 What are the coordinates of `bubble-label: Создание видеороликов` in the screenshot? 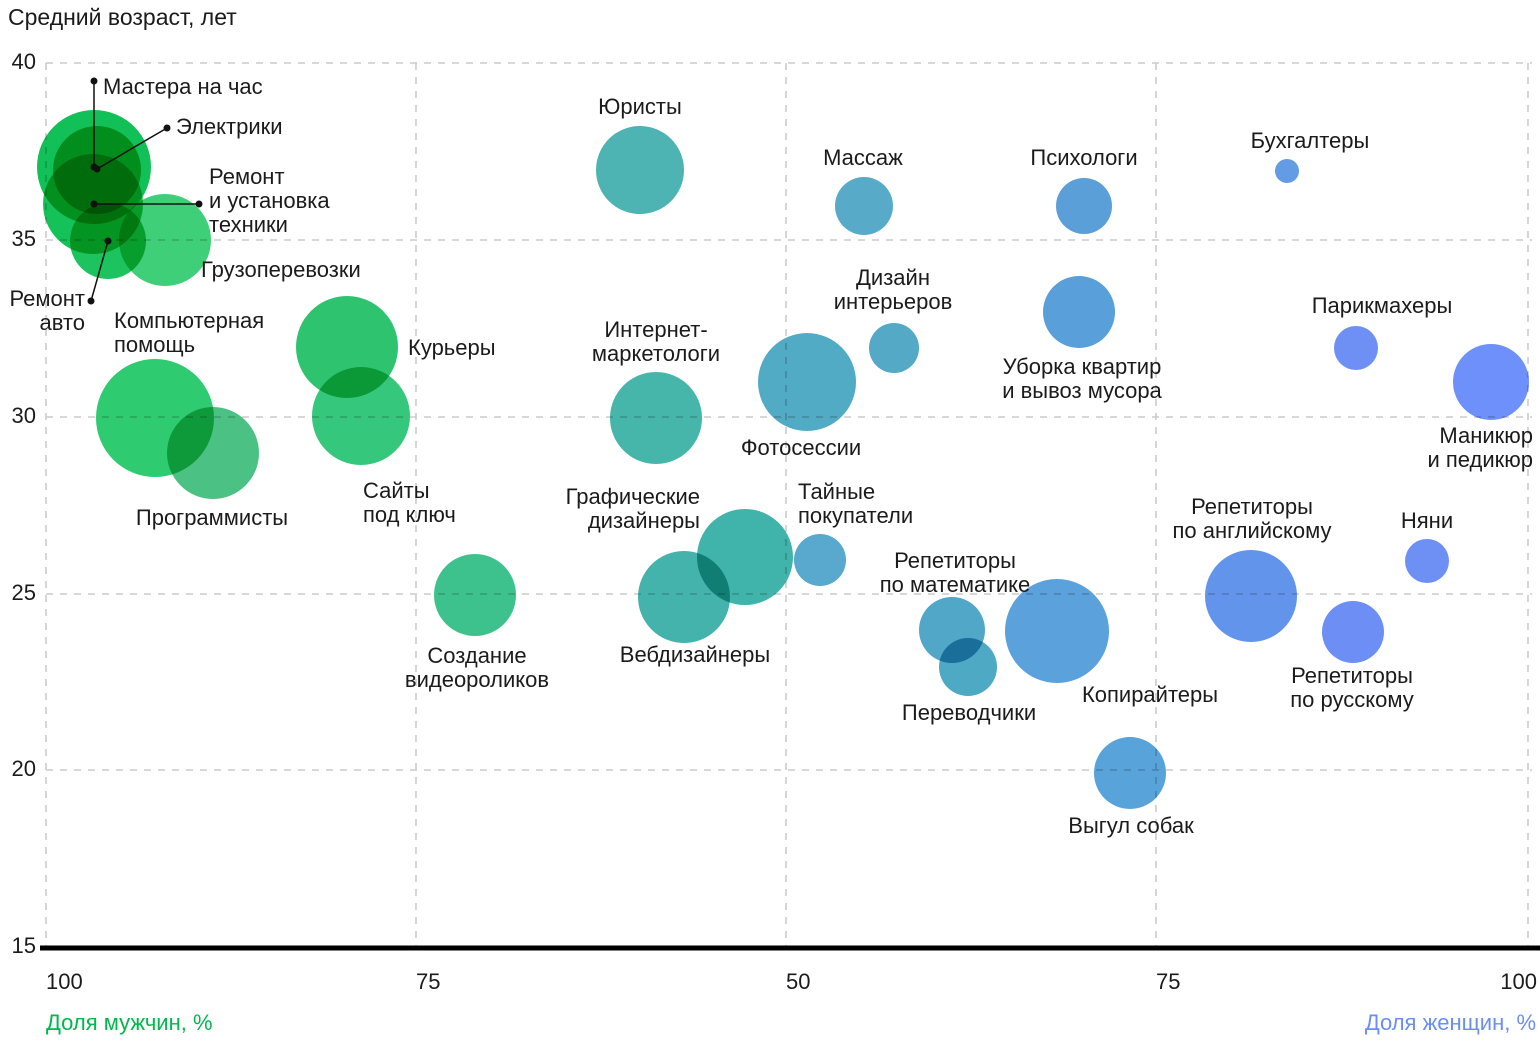 It's located at (477, 667).